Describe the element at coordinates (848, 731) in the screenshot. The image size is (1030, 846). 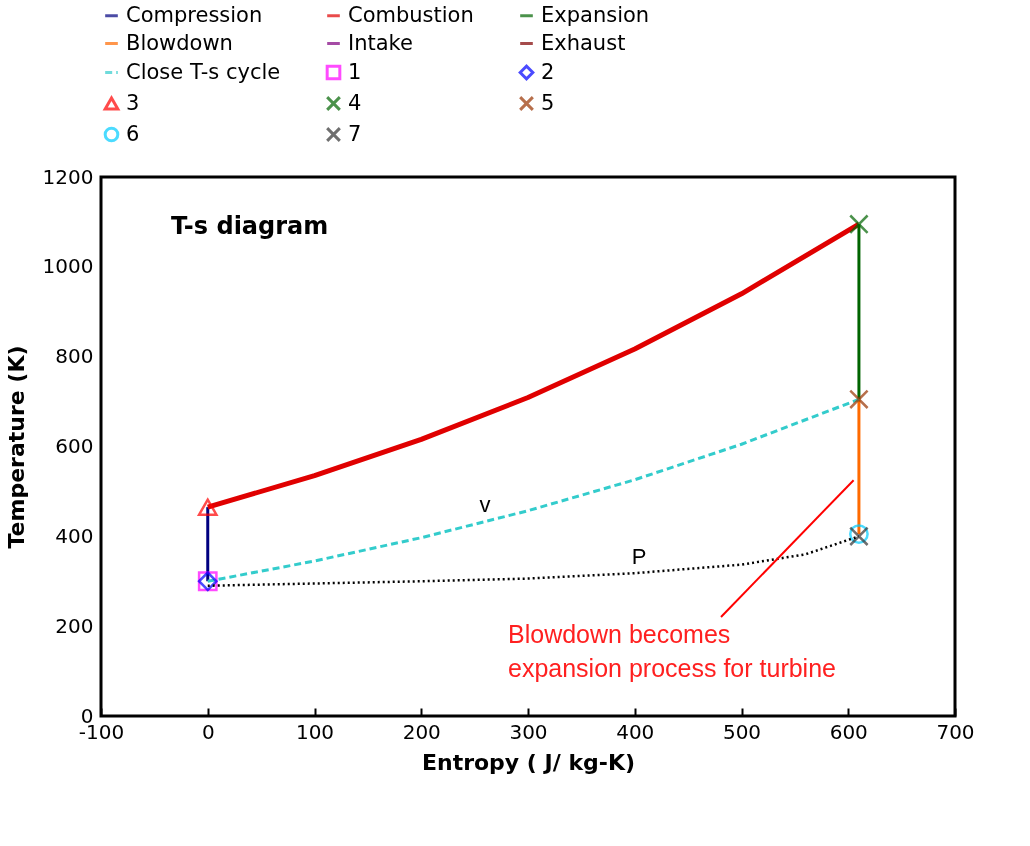
I see `x-tick-label: 600` at that location.